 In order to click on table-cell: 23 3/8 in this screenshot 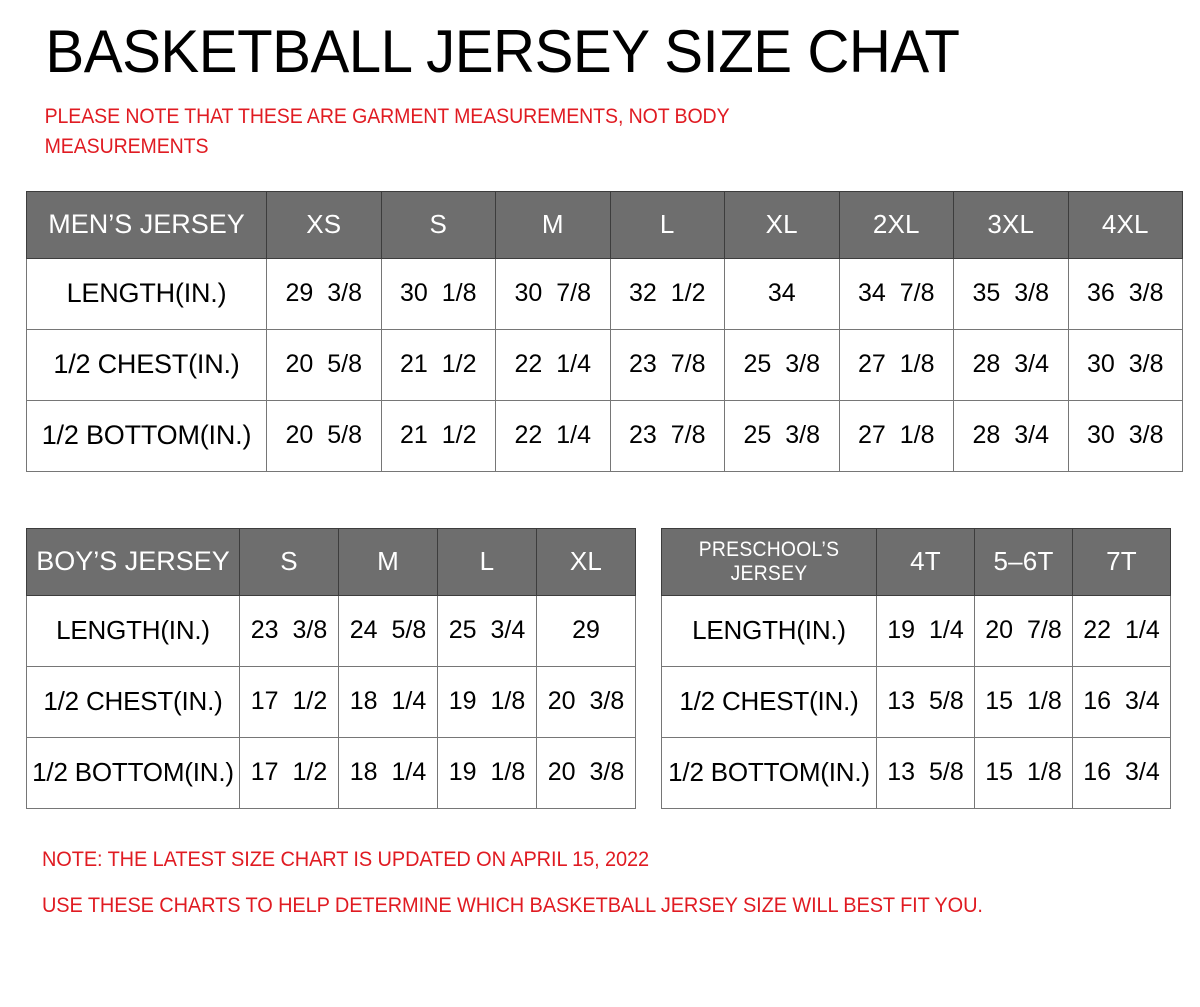, I will do `click(289, 630)`.